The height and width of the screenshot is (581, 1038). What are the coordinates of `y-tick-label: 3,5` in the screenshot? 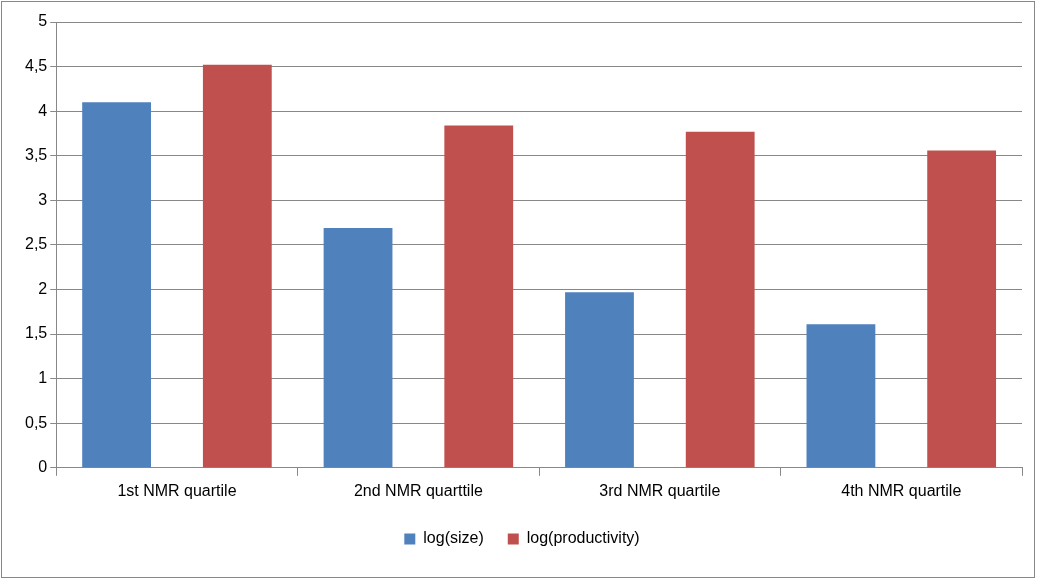 It's located at (36, 155).